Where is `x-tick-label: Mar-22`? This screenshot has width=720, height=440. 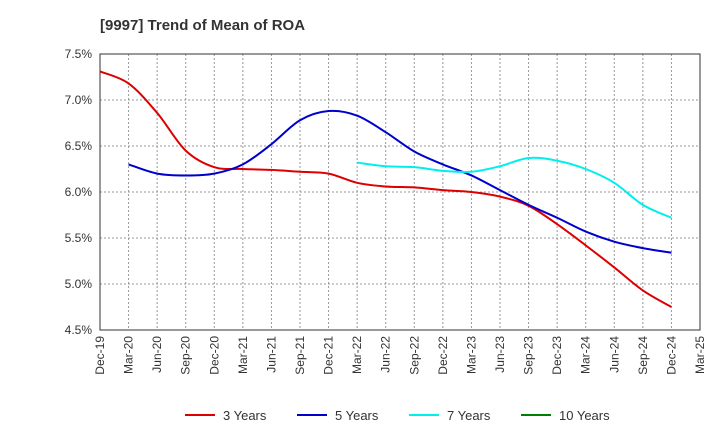 x-tick-label: Mar-22 is located at coordinates (357, 355).